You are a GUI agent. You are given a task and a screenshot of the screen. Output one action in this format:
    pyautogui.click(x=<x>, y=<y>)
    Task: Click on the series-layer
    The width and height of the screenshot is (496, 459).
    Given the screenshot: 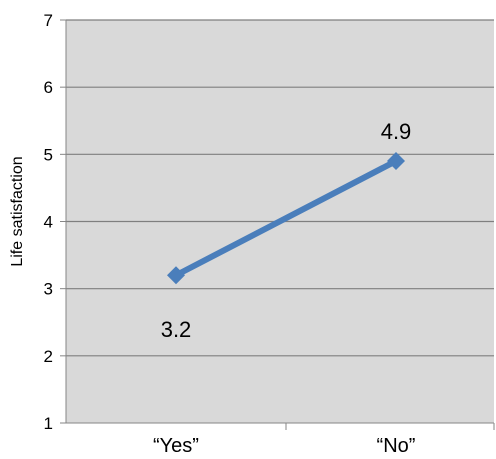 What is the action you would take?
    pyautogui.click(x=286, y=218)
    